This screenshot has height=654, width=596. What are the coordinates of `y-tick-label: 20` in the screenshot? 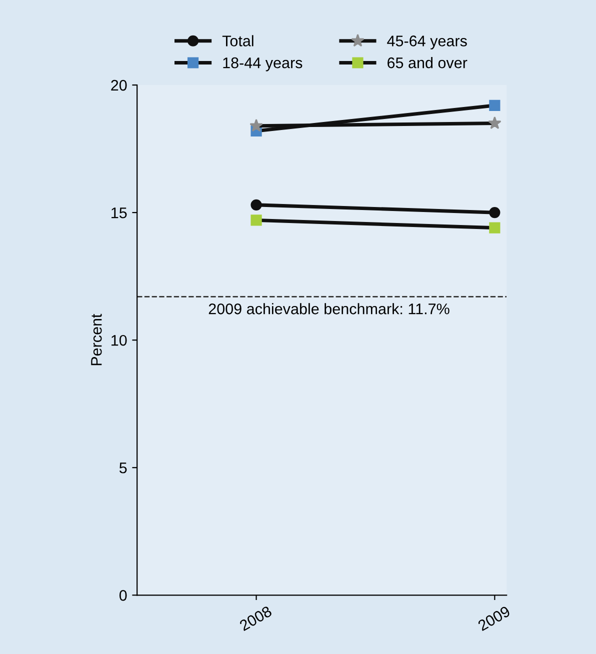 It's located at (119, 85).